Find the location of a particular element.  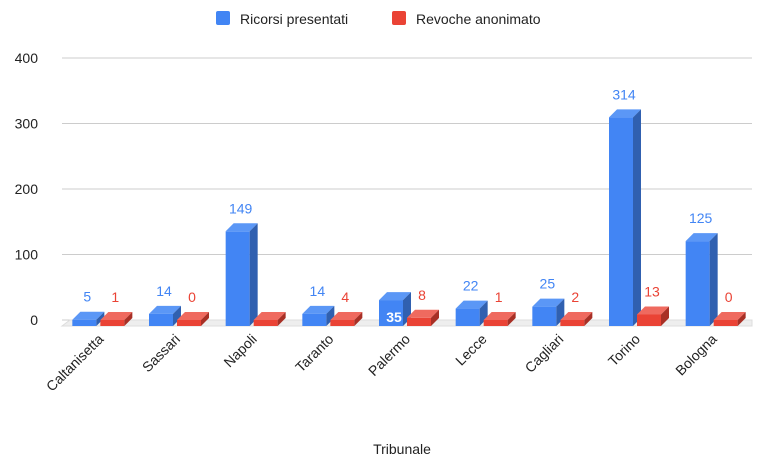

data-label: 125 is located at coordinates (701, 218).